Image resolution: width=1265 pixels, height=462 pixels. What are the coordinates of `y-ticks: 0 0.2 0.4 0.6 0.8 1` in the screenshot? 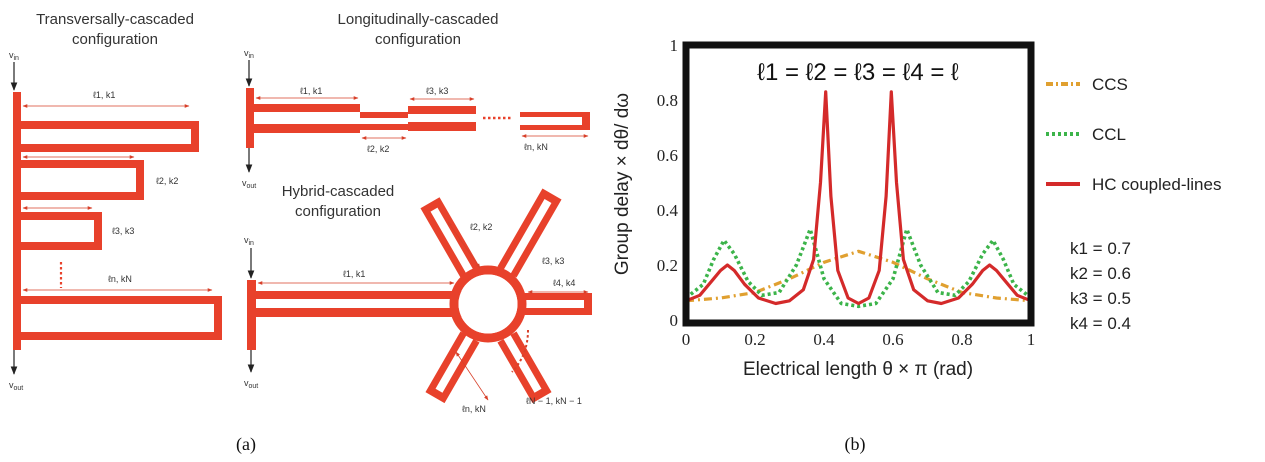 It's located at (668, 183).